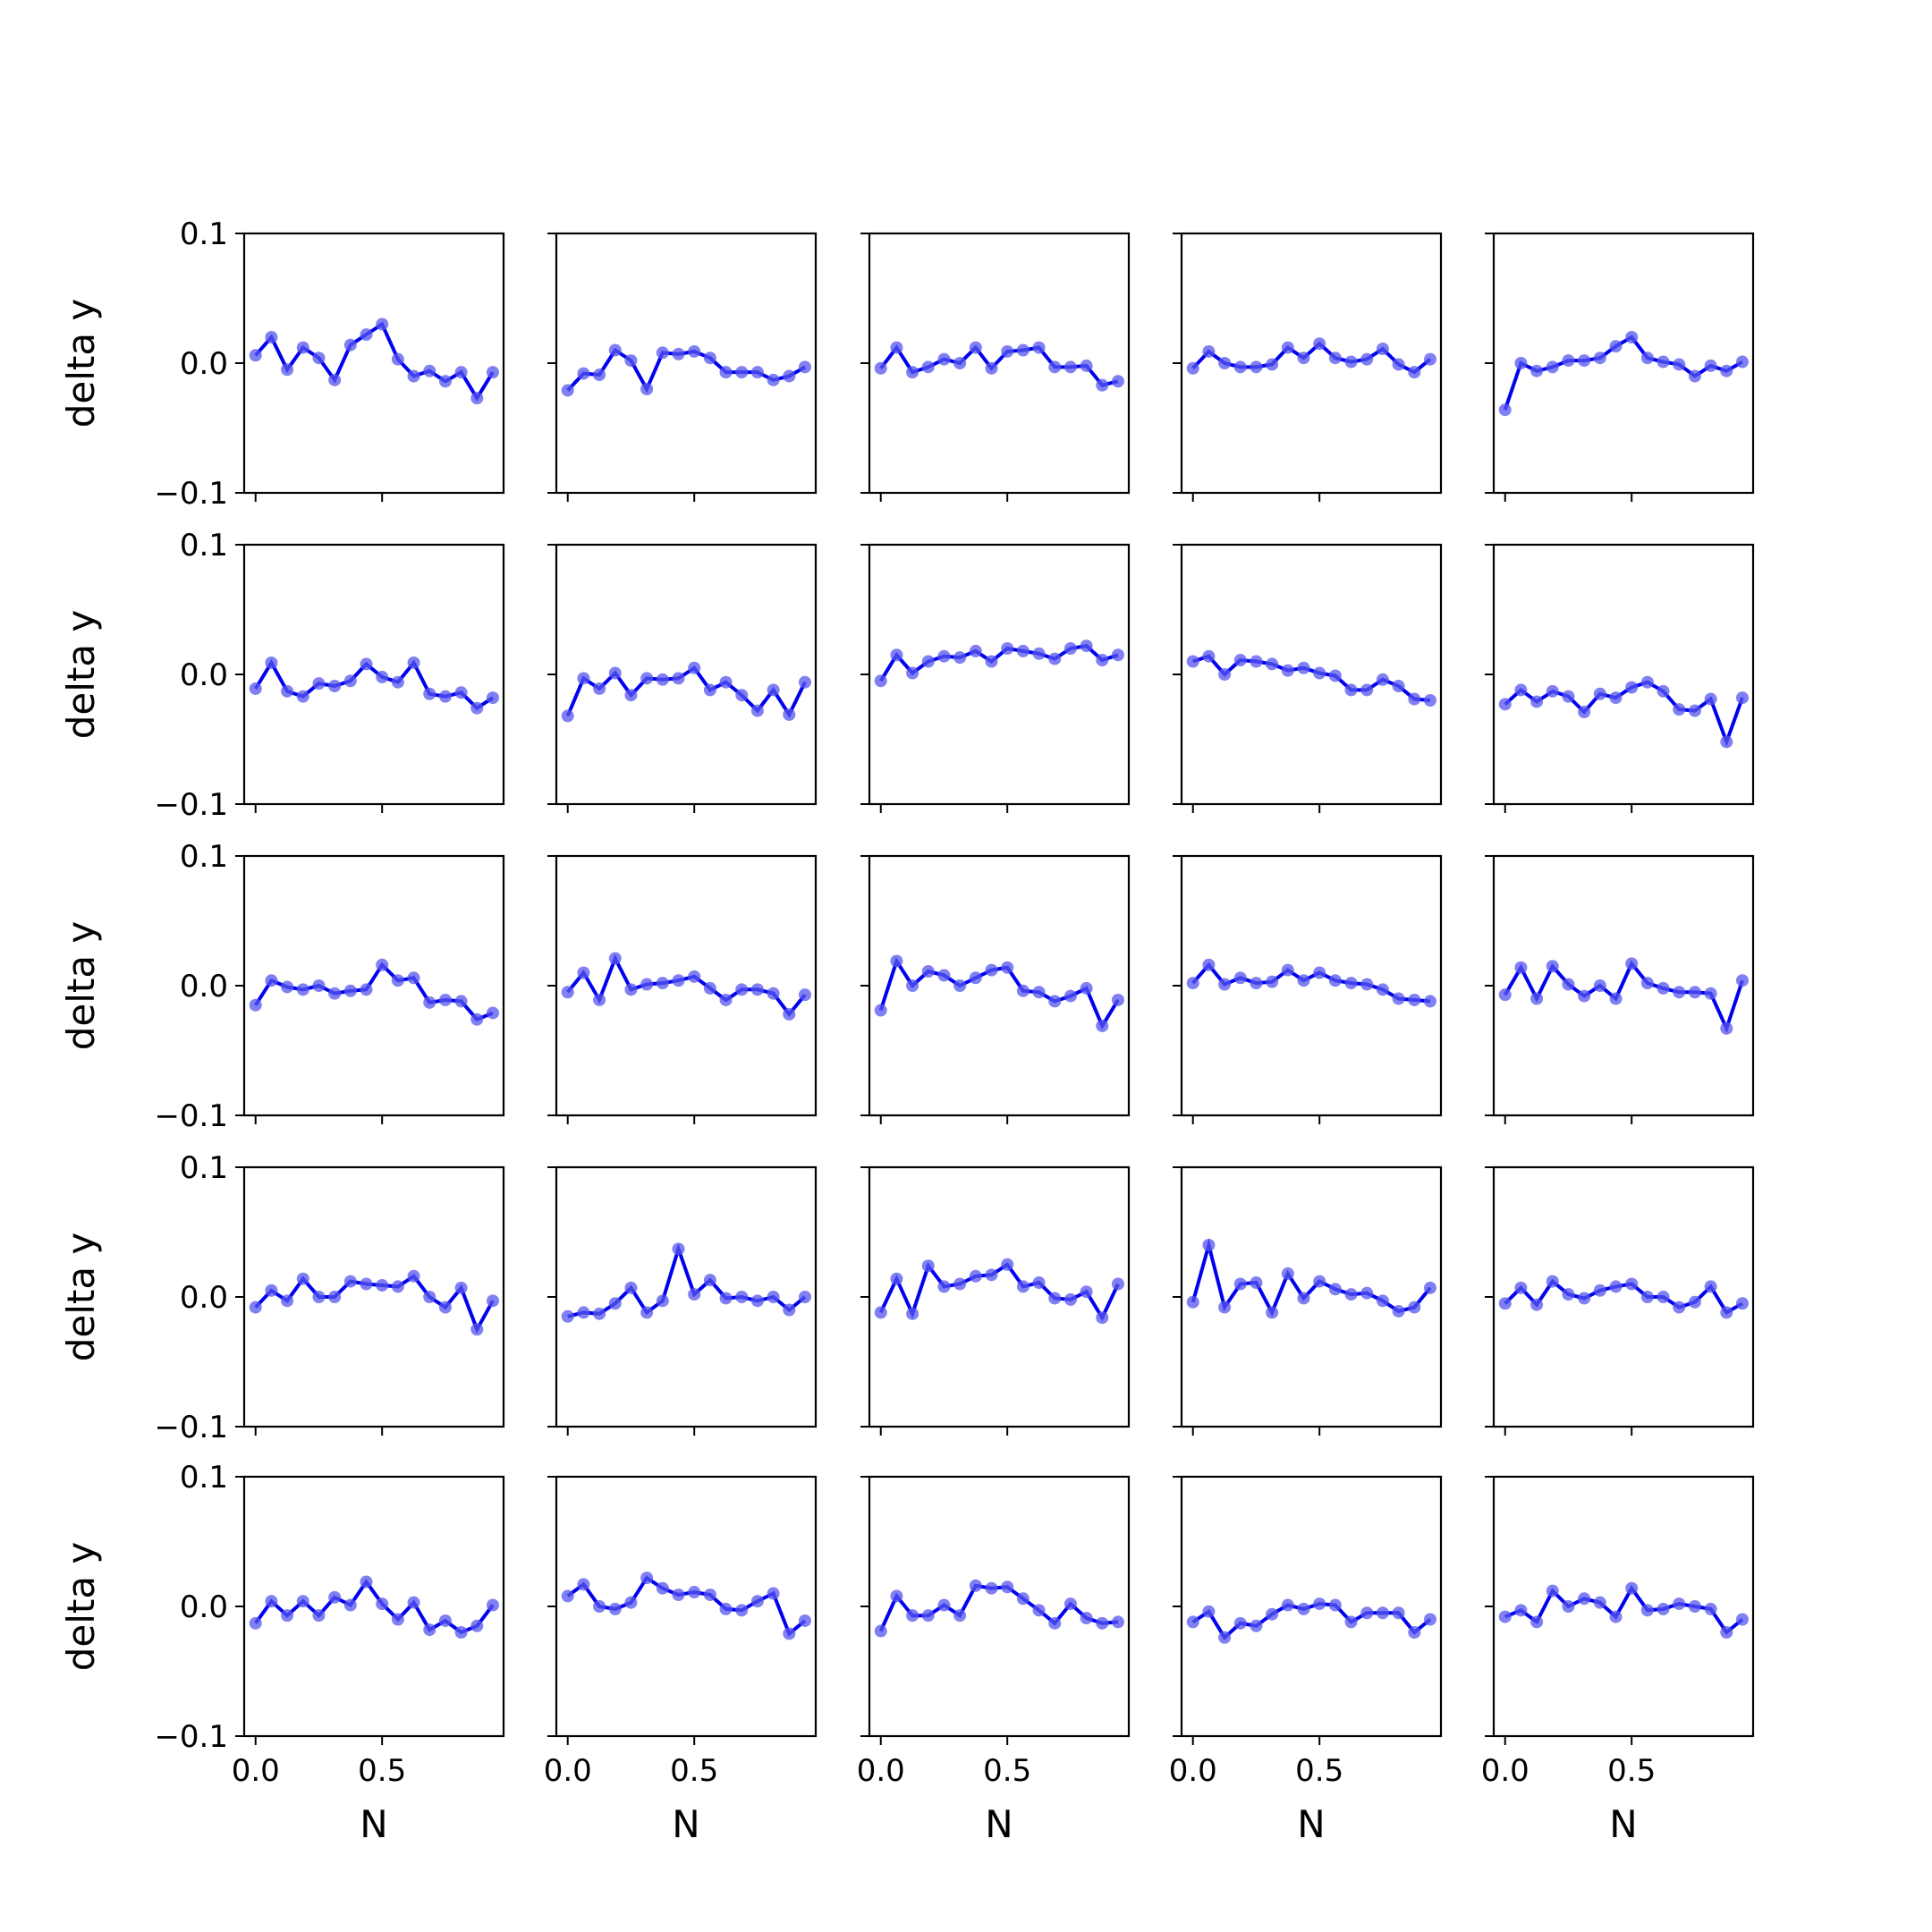 The image size is (1932, 1932). Describe the element at coordinates (81, 1297) in the screenshot. I see `y-axis-label: delta y` at that location.